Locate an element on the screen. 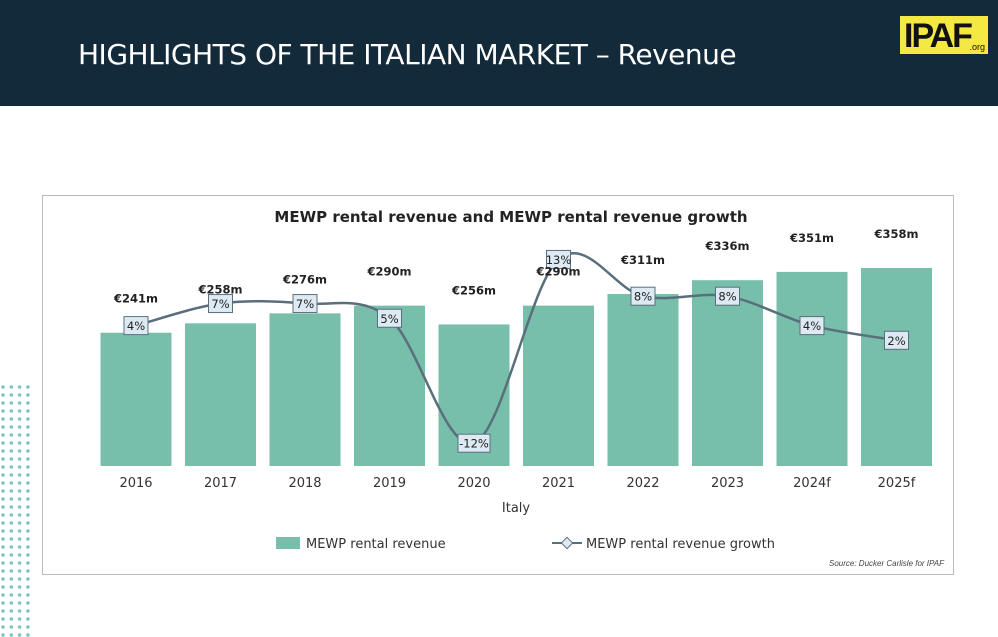  x-tick-label: 2017 is located at coordinates (220, 483).